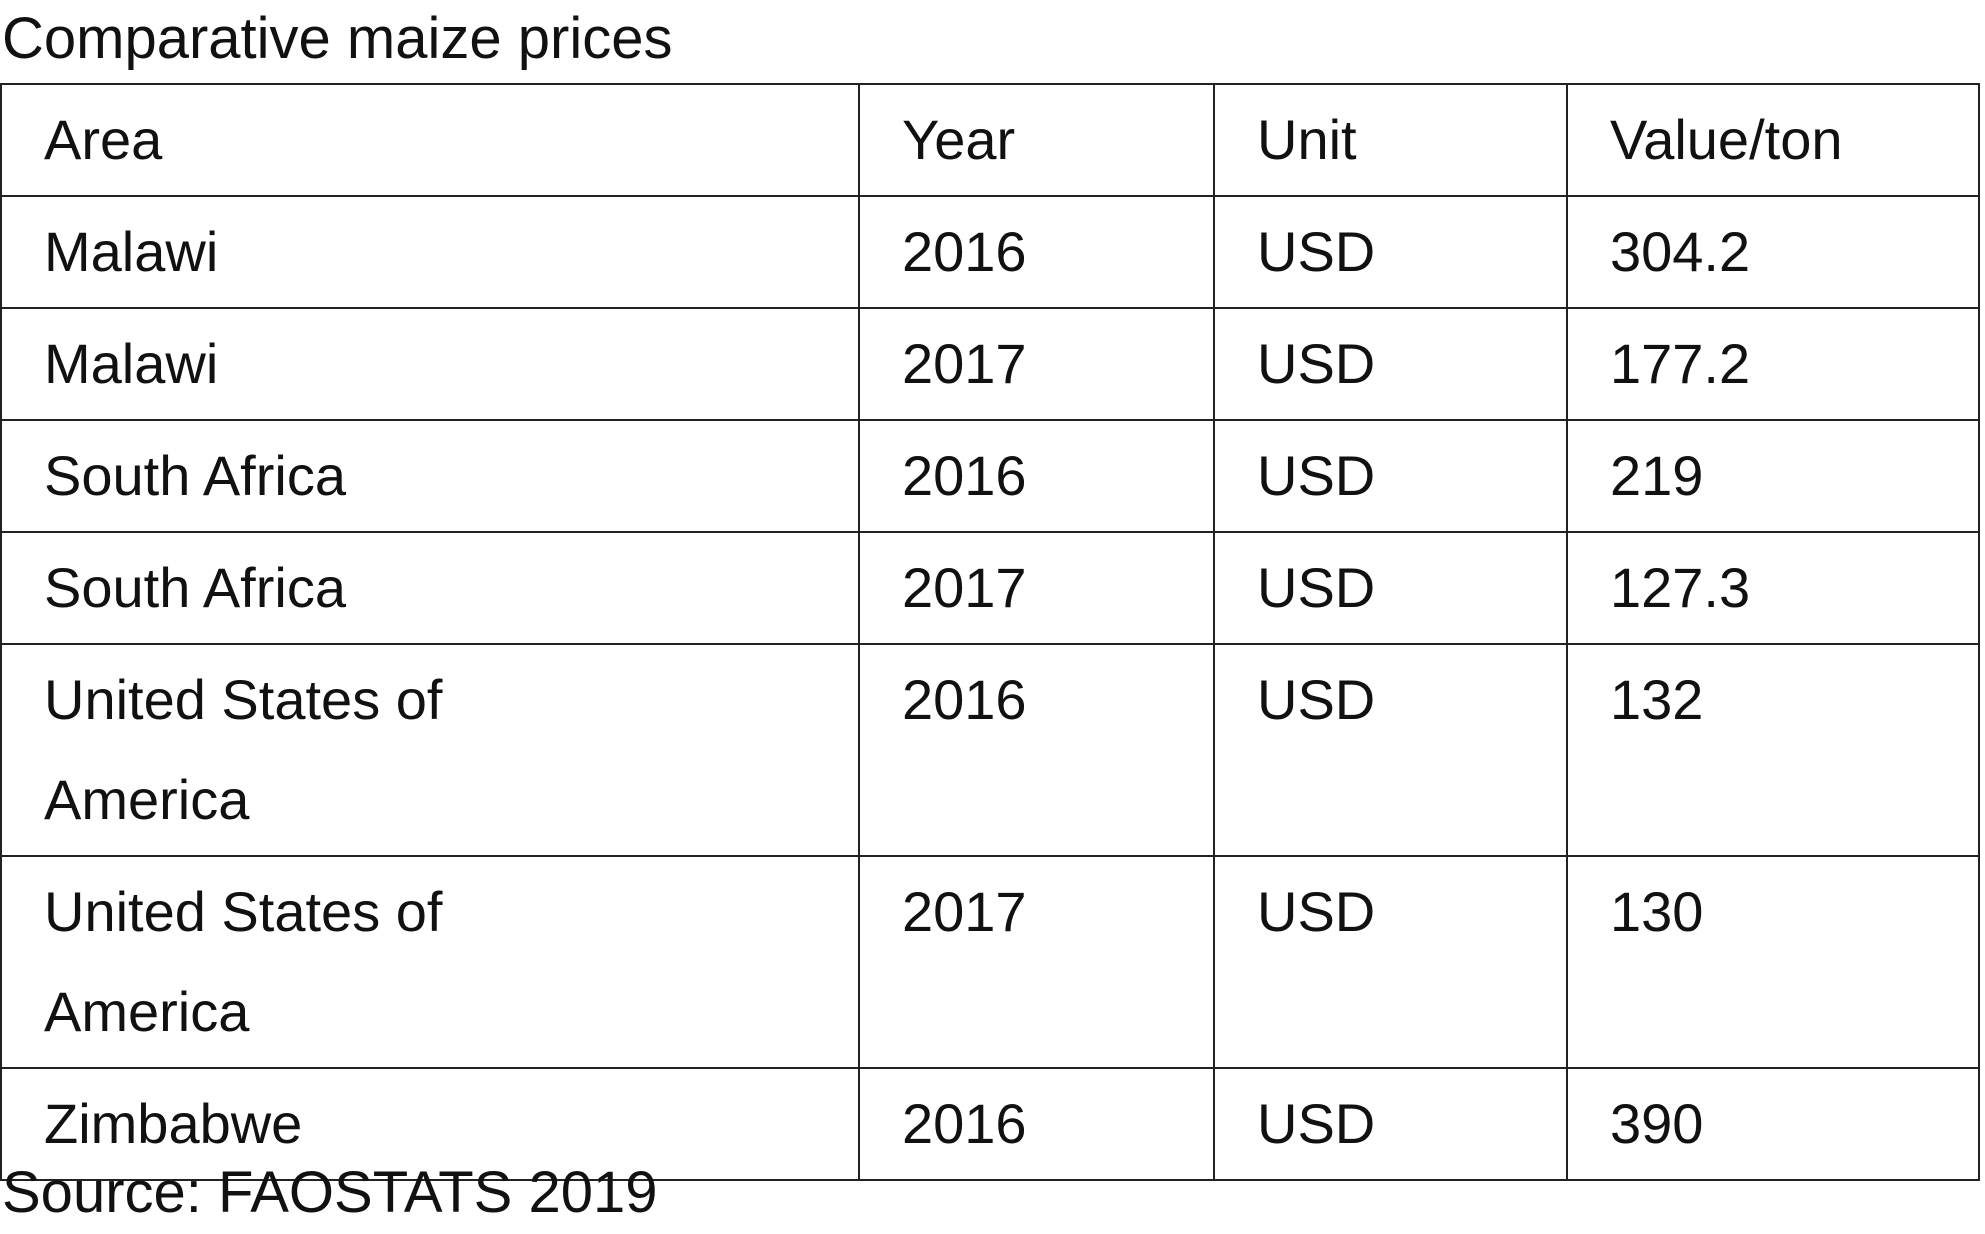  Describe the element at coordinates (1657, 1123) in the screenshot. I see `cell-text: 390` at that location.